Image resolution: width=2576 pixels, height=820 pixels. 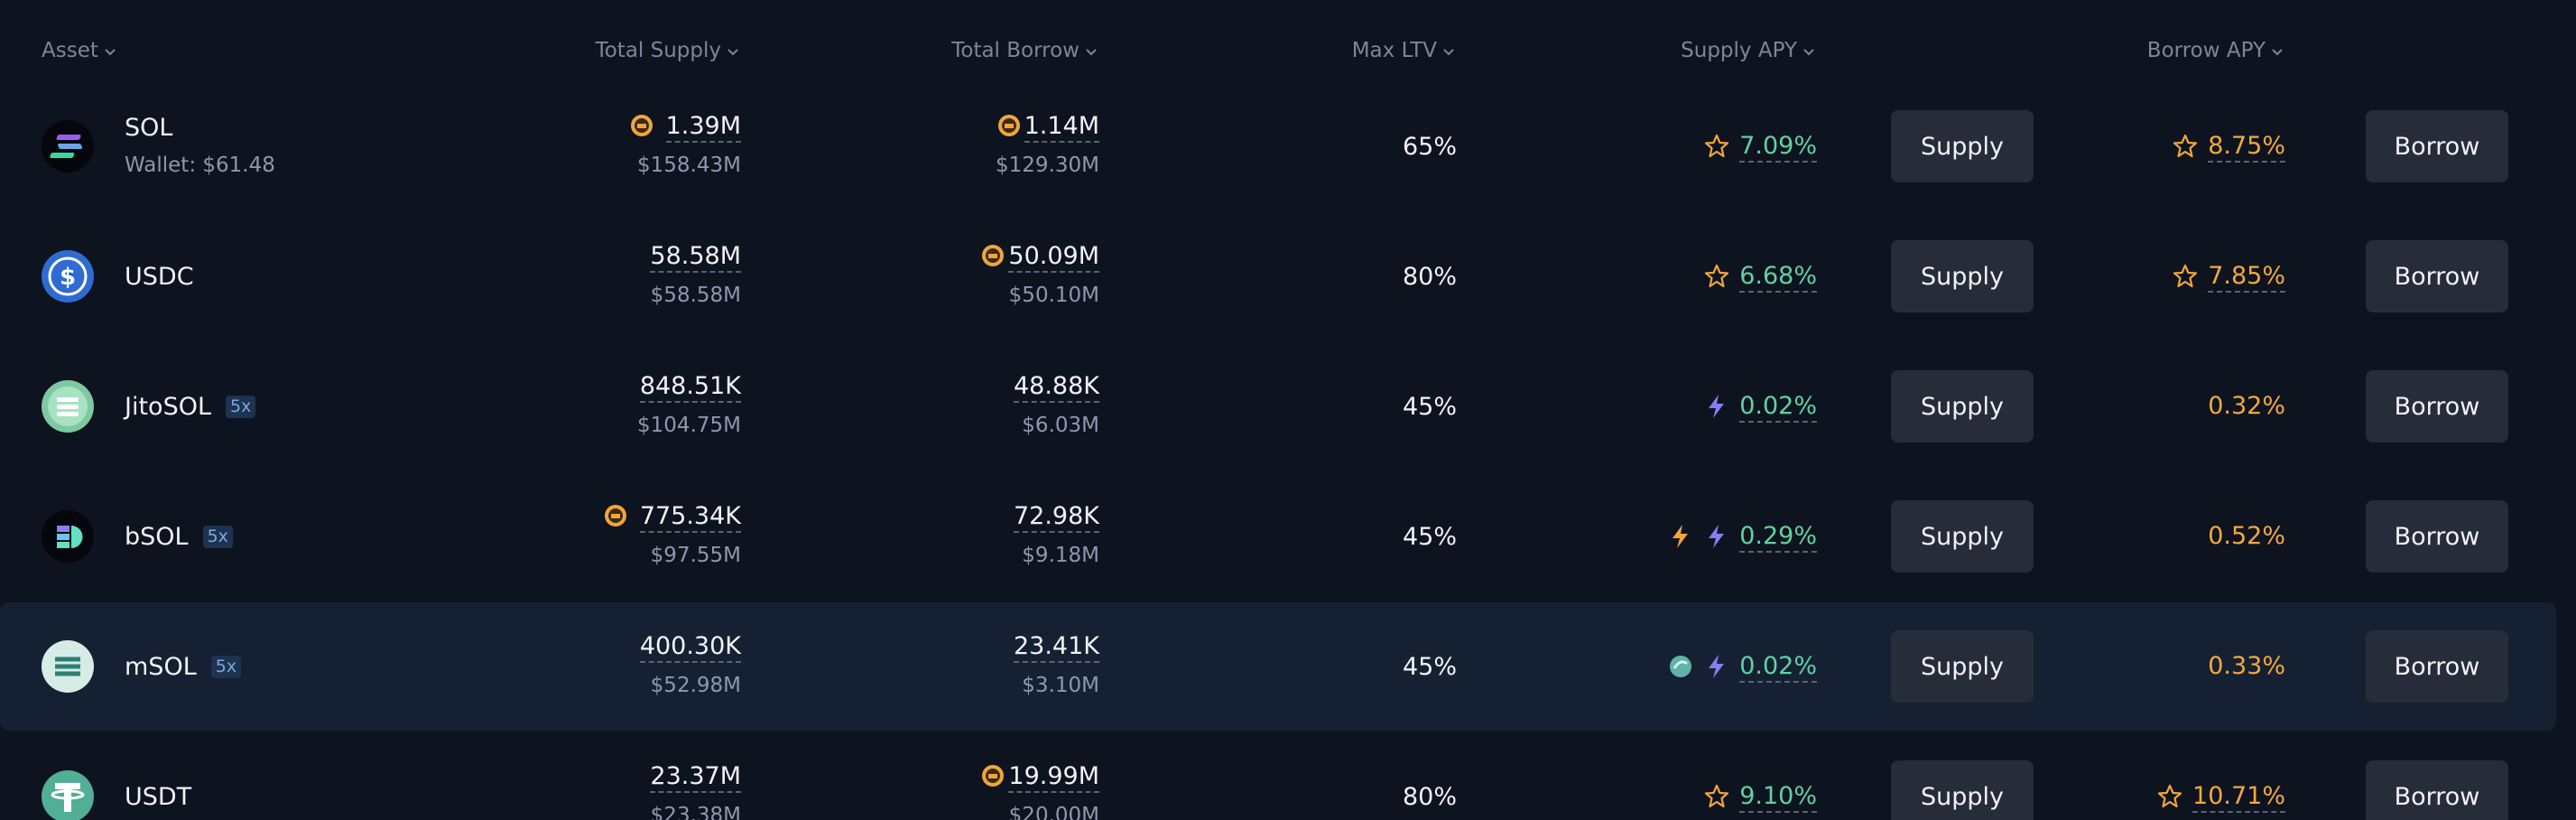 I want to click on borrow-apy: 0.32%, so click(x=2246, y=406).